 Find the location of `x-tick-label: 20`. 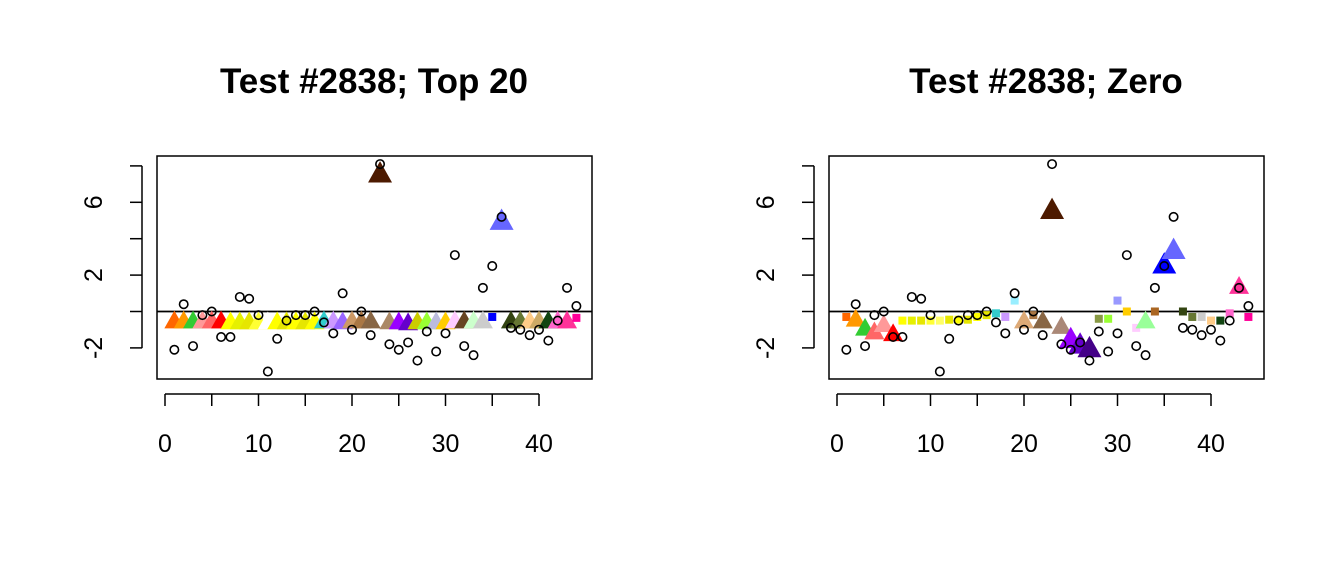

x-tick-label: 20 is located at coordinates (352, 444).